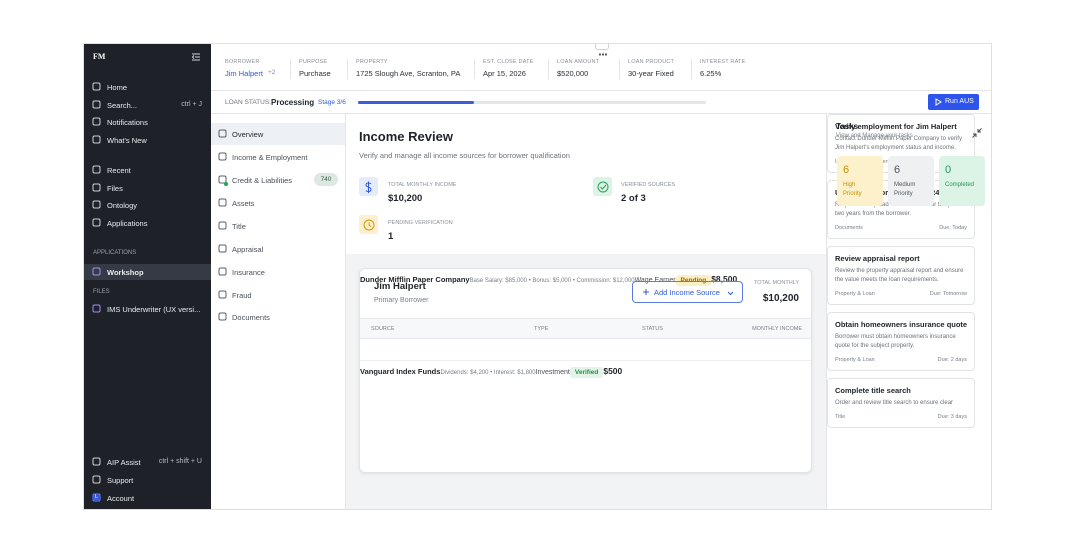  Describe the element at coordinates (270, 157) in the screenshot. I see `section-nav-label: Income & Employment` at that location.